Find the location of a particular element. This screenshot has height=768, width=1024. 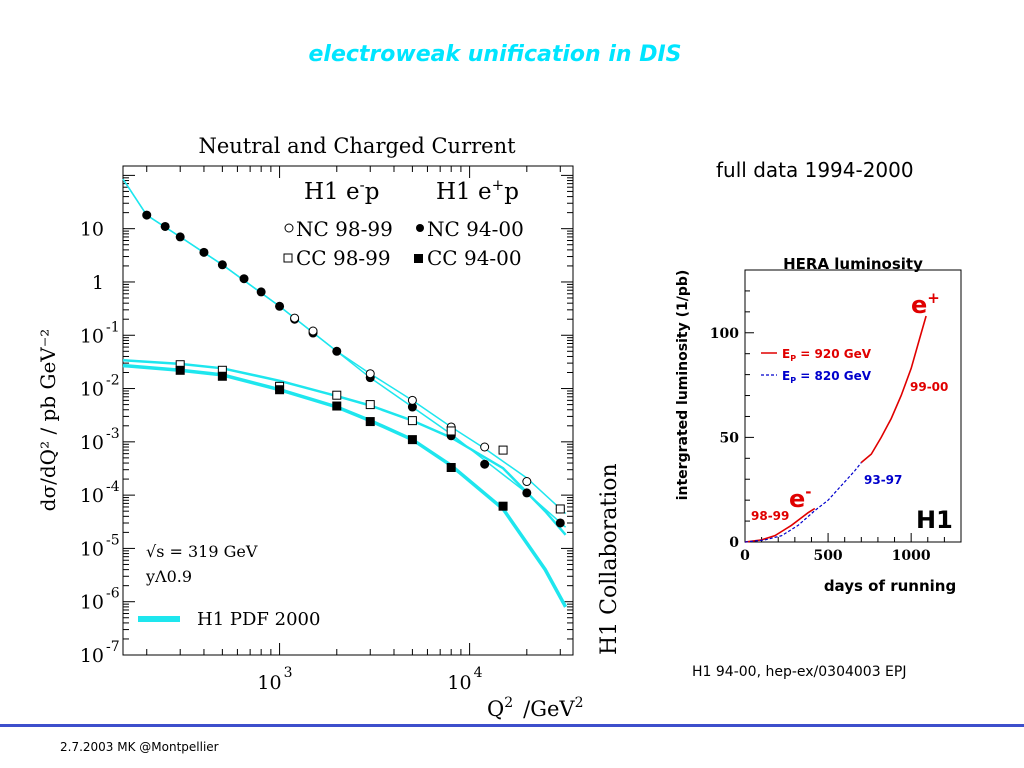

label-e-plus: e+ is located at coordinates (925, 304).